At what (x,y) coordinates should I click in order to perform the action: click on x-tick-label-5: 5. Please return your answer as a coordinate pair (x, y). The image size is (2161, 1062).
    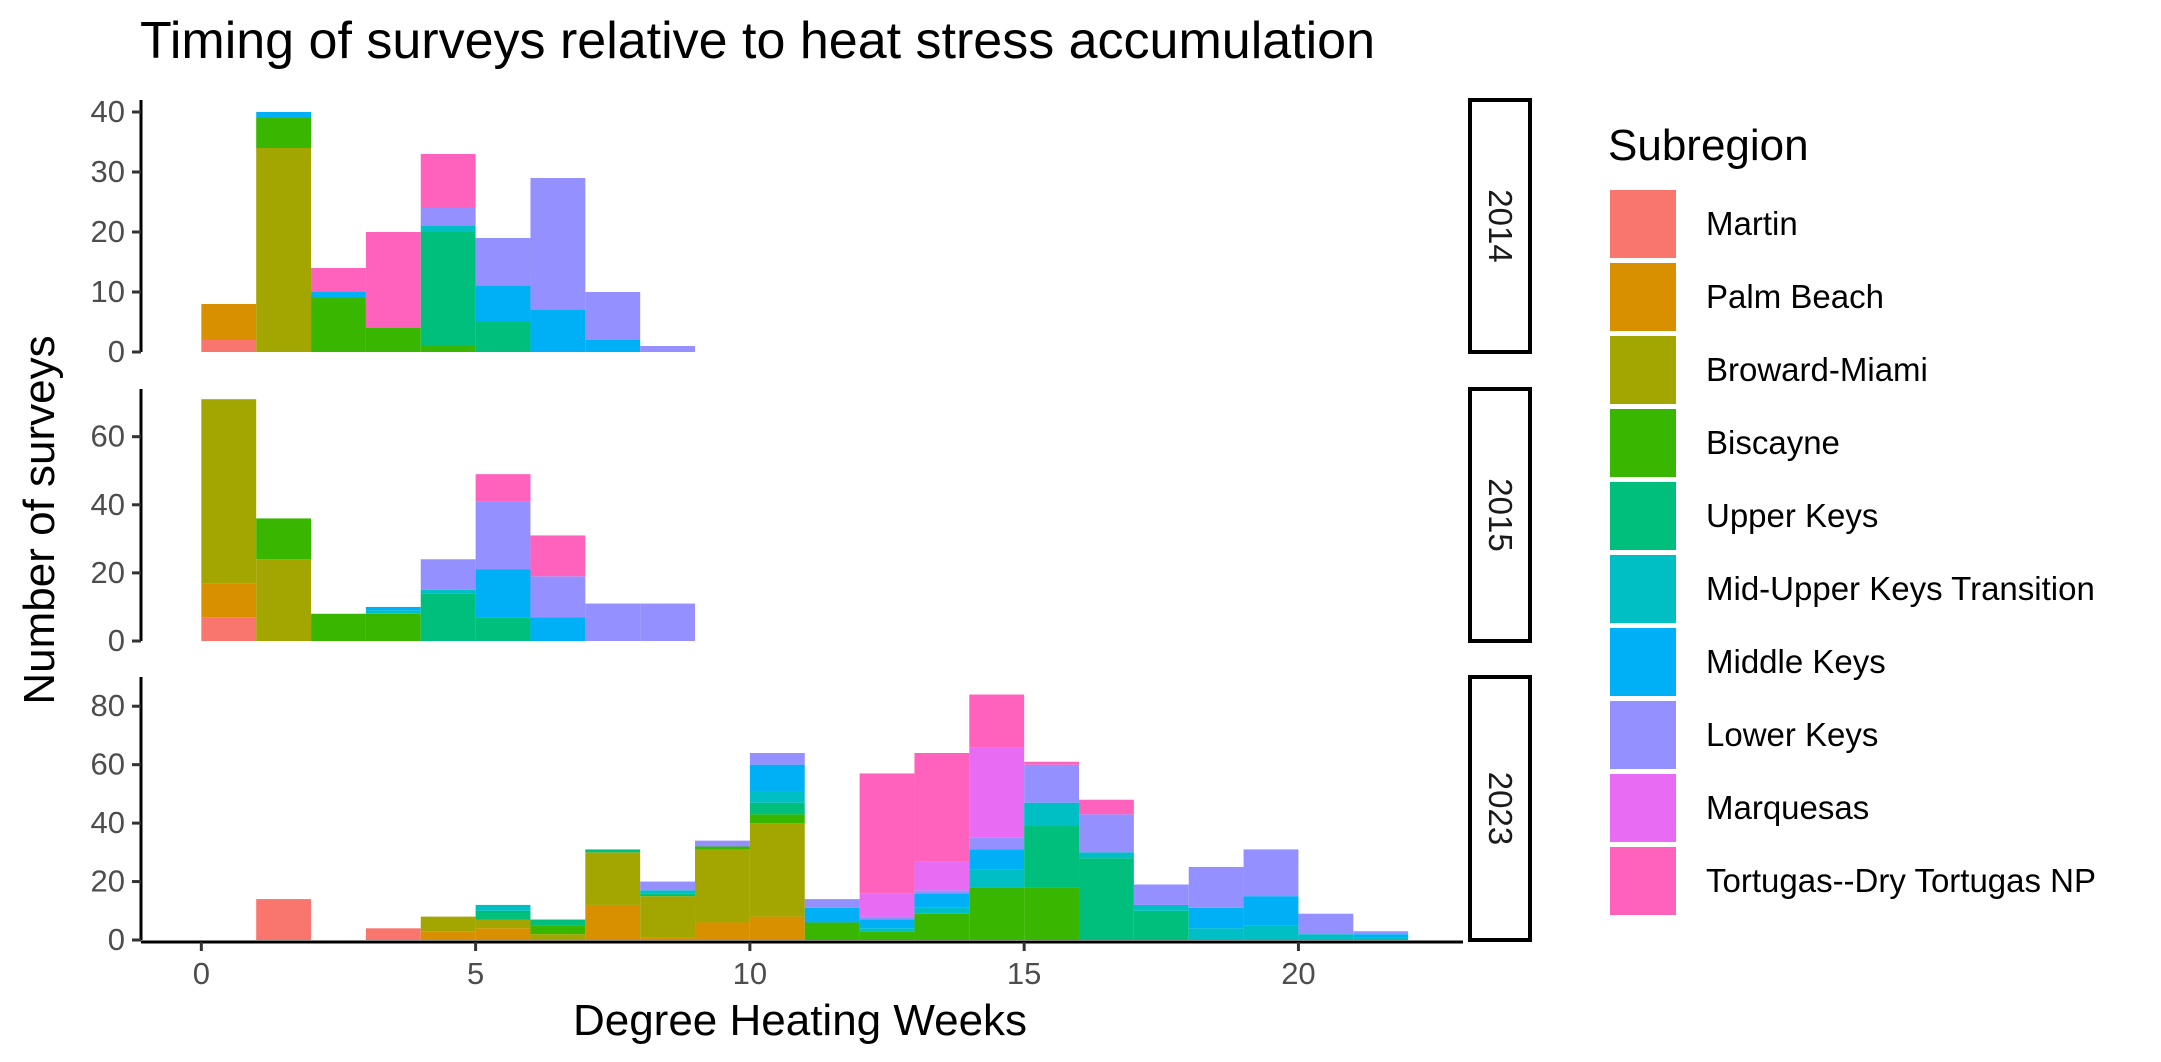
    Looking at the image, I should click on (475, 973).